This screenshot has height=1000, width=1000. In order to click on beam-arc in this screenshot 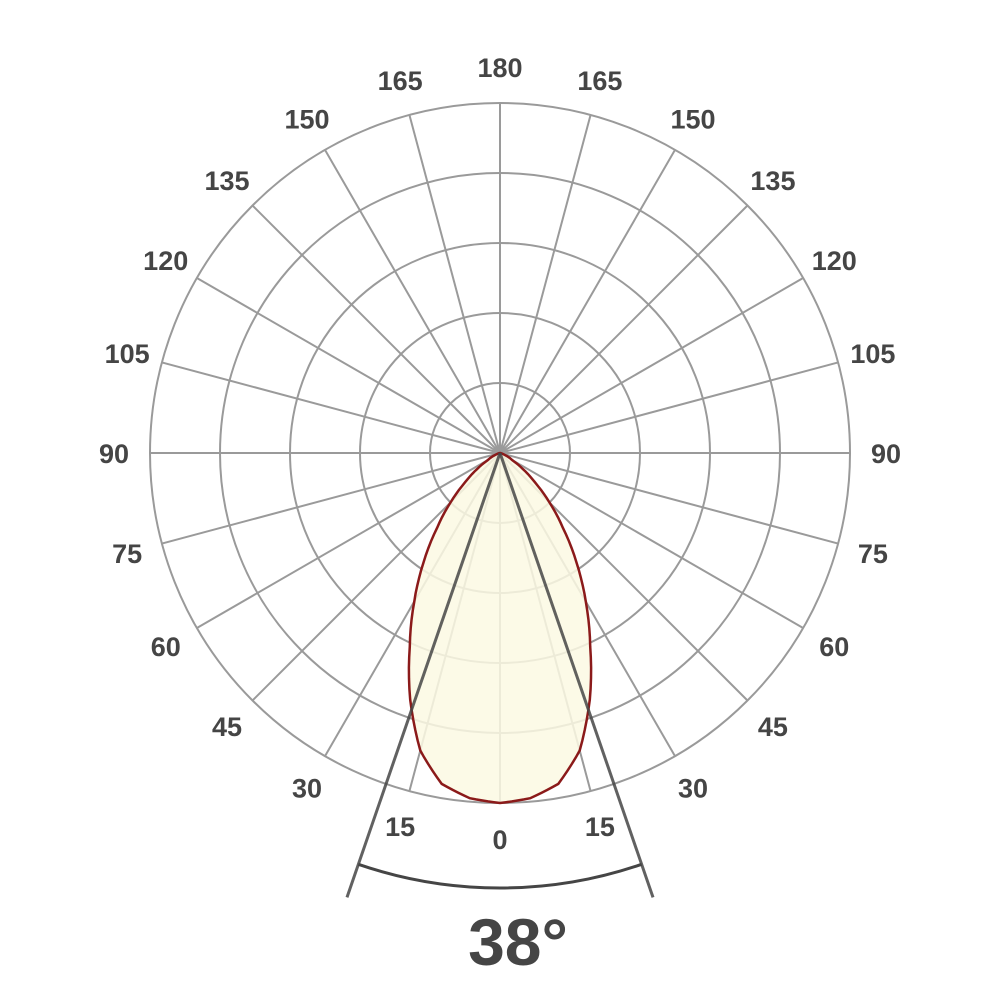, I will do `click(500, 876)`.